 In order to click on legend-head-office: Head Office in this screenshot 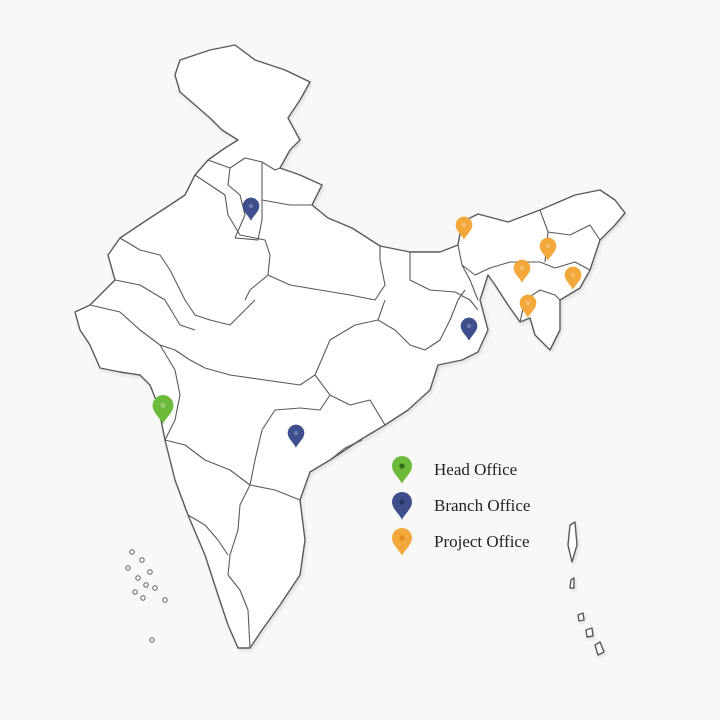, I will do `click(460, 470)`.